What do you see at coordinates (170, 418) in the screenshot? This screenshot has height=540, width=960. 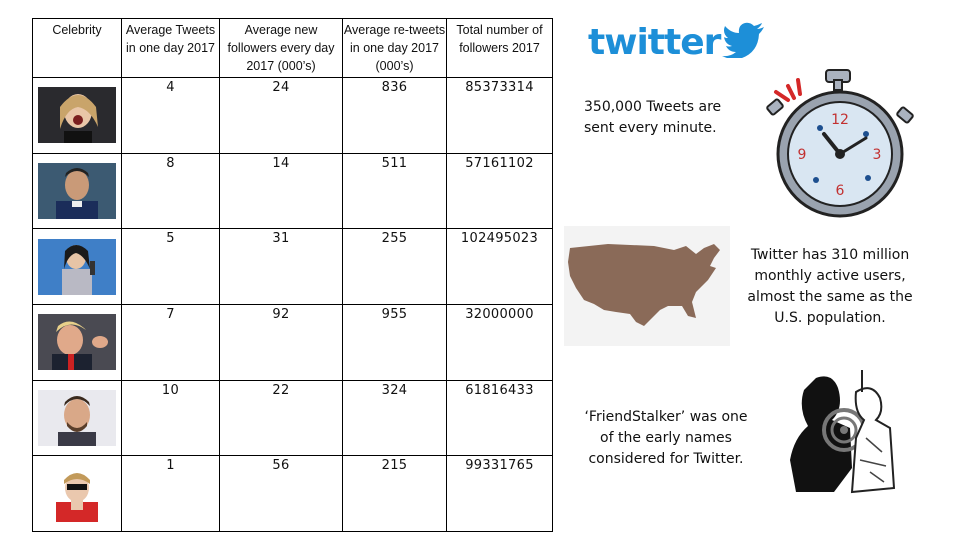 I see `avg-tweets-cell: 10` at bounding box center [170, 418].